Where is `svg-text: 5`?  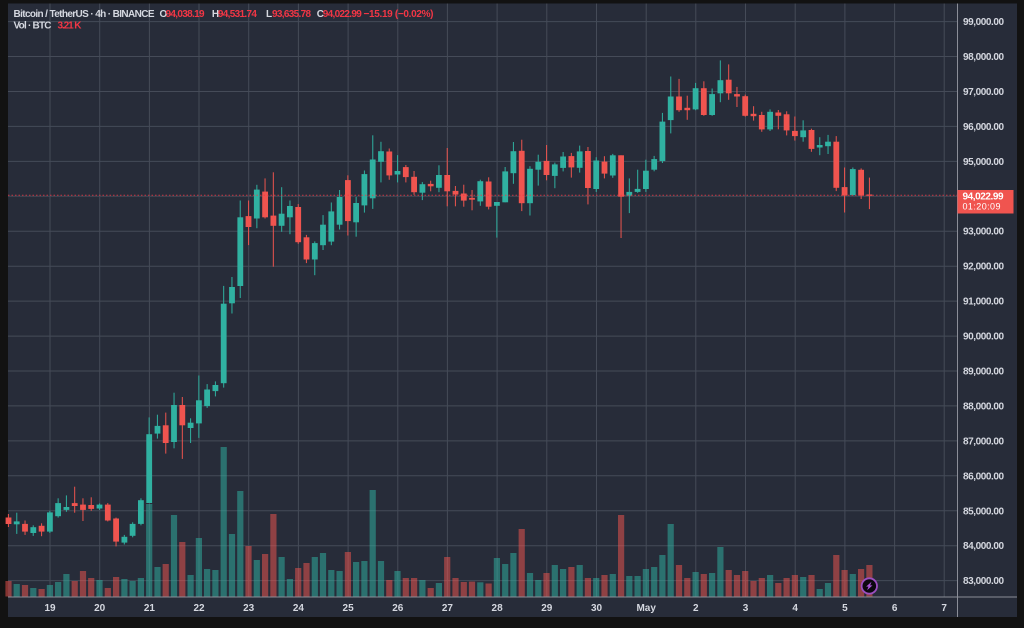
svg-text: 5 is located at coordinates (845, 608).